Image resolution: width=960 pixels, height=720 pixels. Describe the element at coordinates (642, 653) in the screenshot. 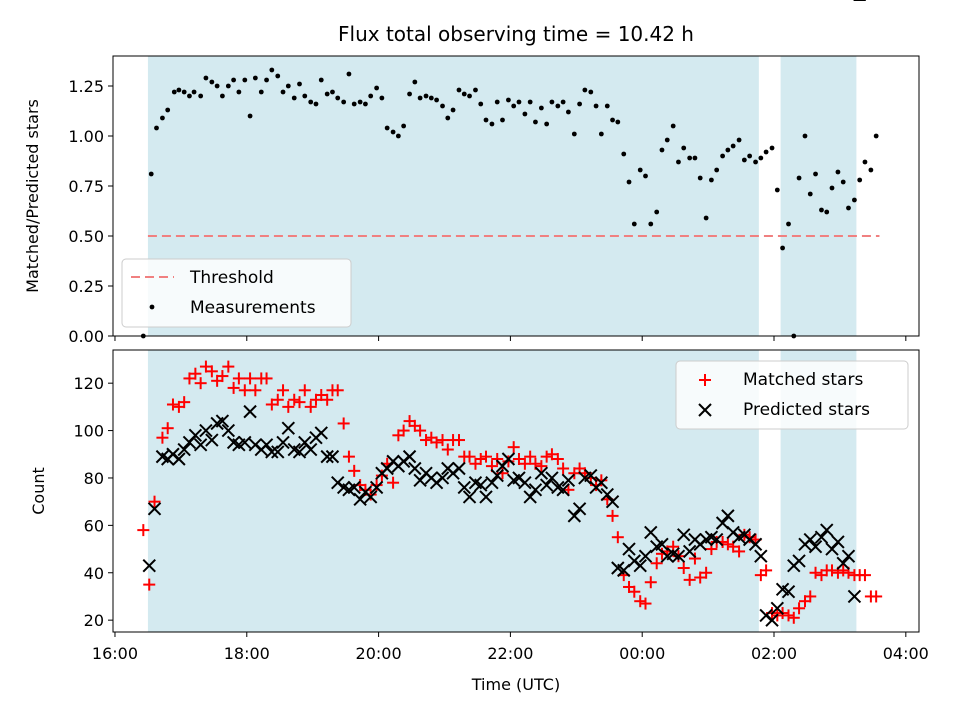

I see `x-tick-label: 00:00` at that location.